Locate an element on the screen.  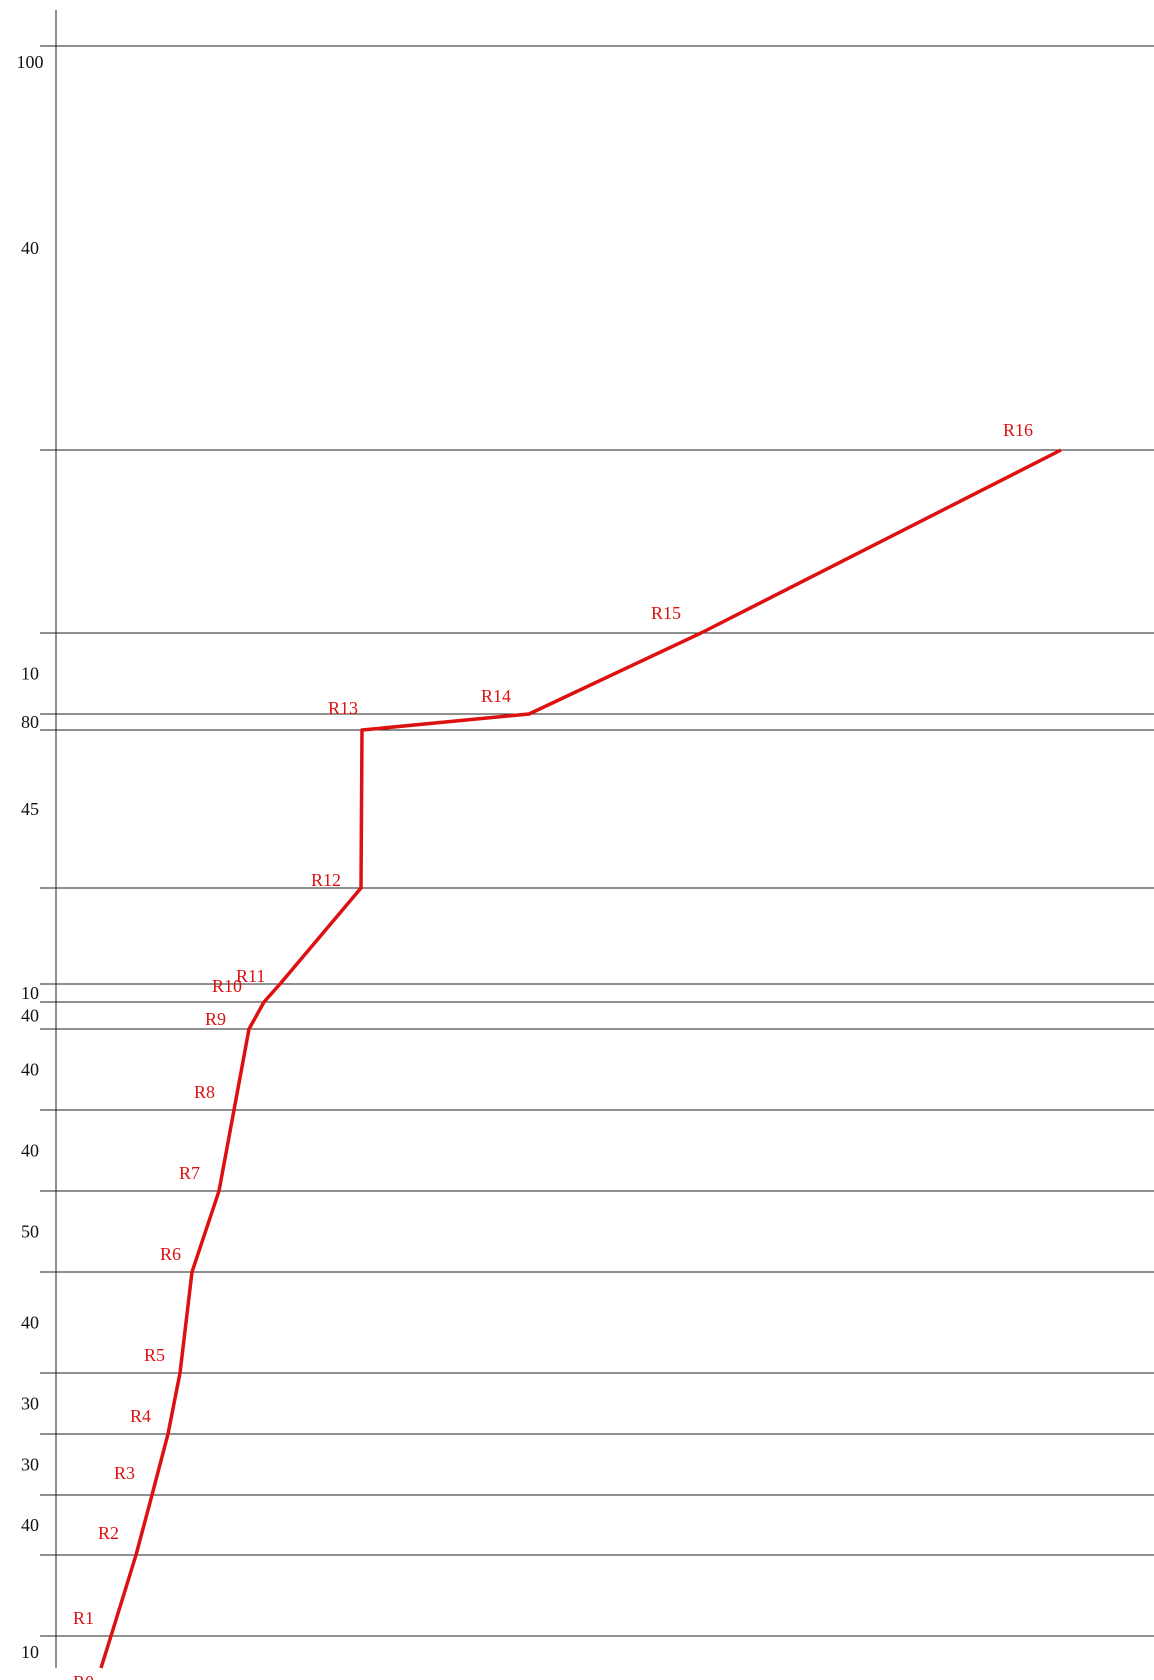
point-label-r4: R4 is located at coordinates (140, 1416).